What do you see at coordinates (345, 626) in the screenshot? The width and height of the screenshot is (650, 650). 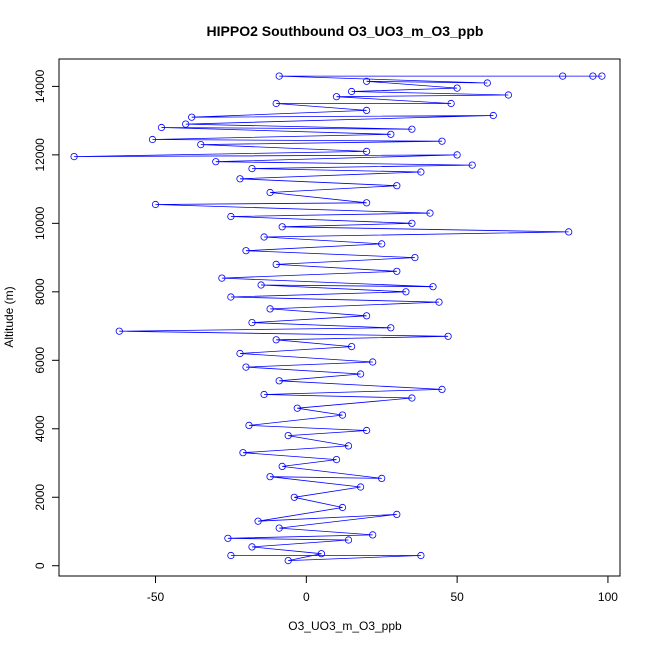 I see `x-axis-label: O3_UO3_m_O3_ppb` at bounding box center [345, 626].